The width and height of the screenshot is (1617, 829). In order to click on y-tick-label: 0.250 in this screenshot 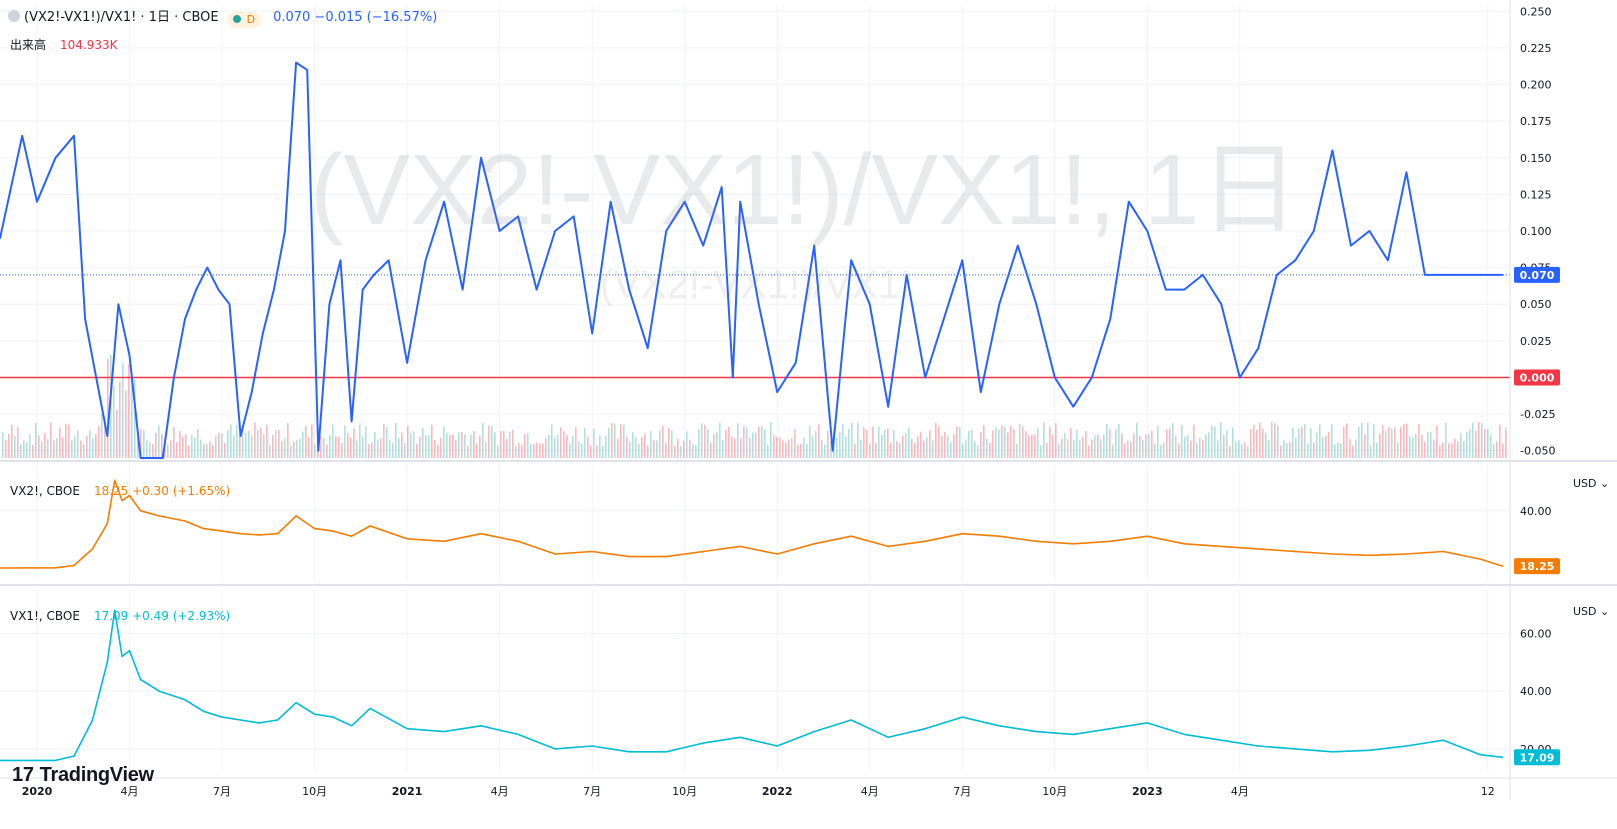, I will do `click(1536, 11)`.